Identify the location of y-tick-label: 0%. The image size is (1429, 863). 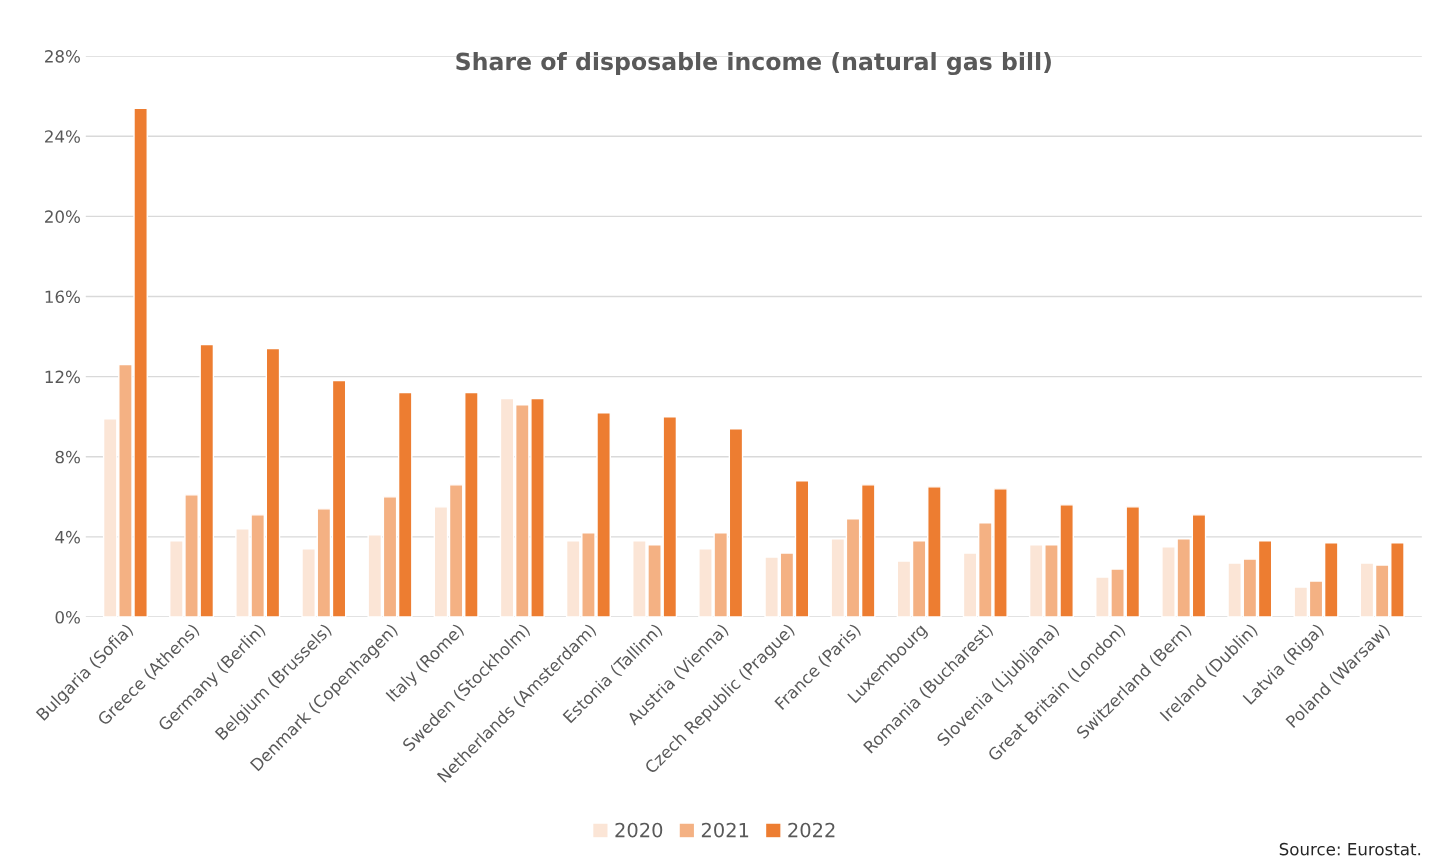
(67, 617).